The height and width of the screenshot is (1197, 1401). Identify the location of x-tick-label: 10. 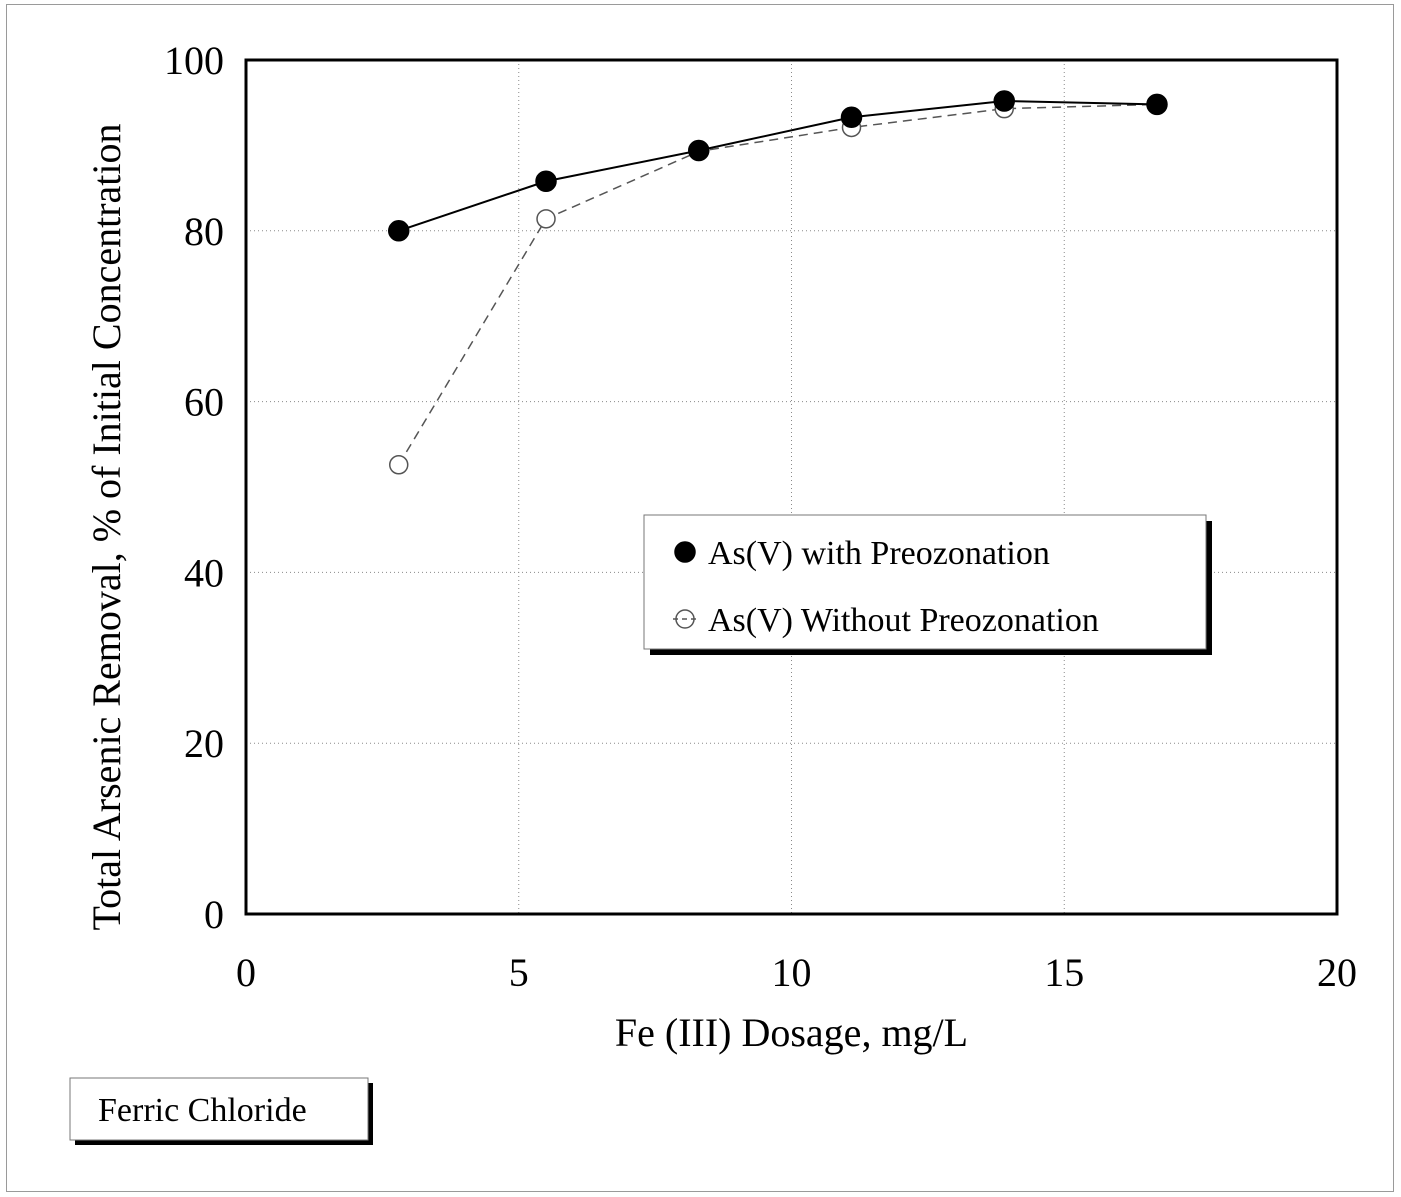
(792, 972).